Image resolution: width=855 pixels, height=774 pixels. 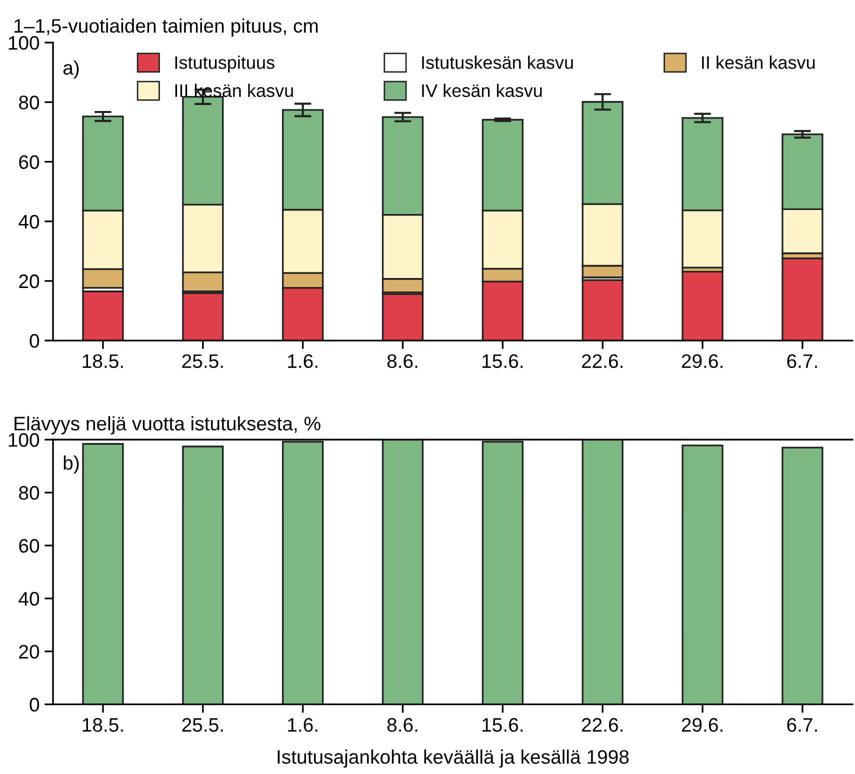 What do you see at coordinates (167, 425) in the screenshot?
I see `chart-title: Elävyys neljä vuotta istutuksesta, %` at bounding box center [167, 425].